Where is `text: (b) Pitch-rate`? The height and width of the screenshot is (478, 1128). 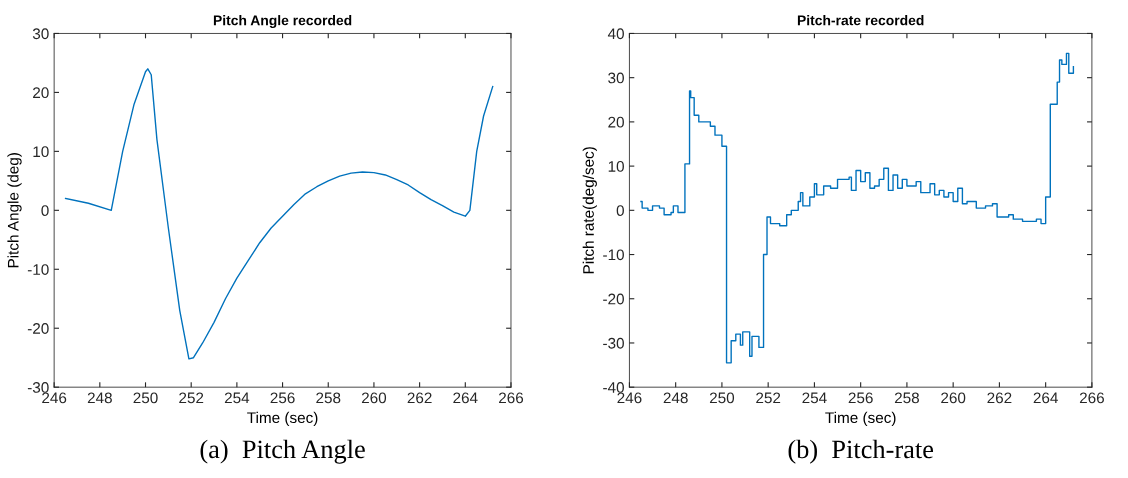
text: (b) Pitch-rate is located at coordinates (861, 451).